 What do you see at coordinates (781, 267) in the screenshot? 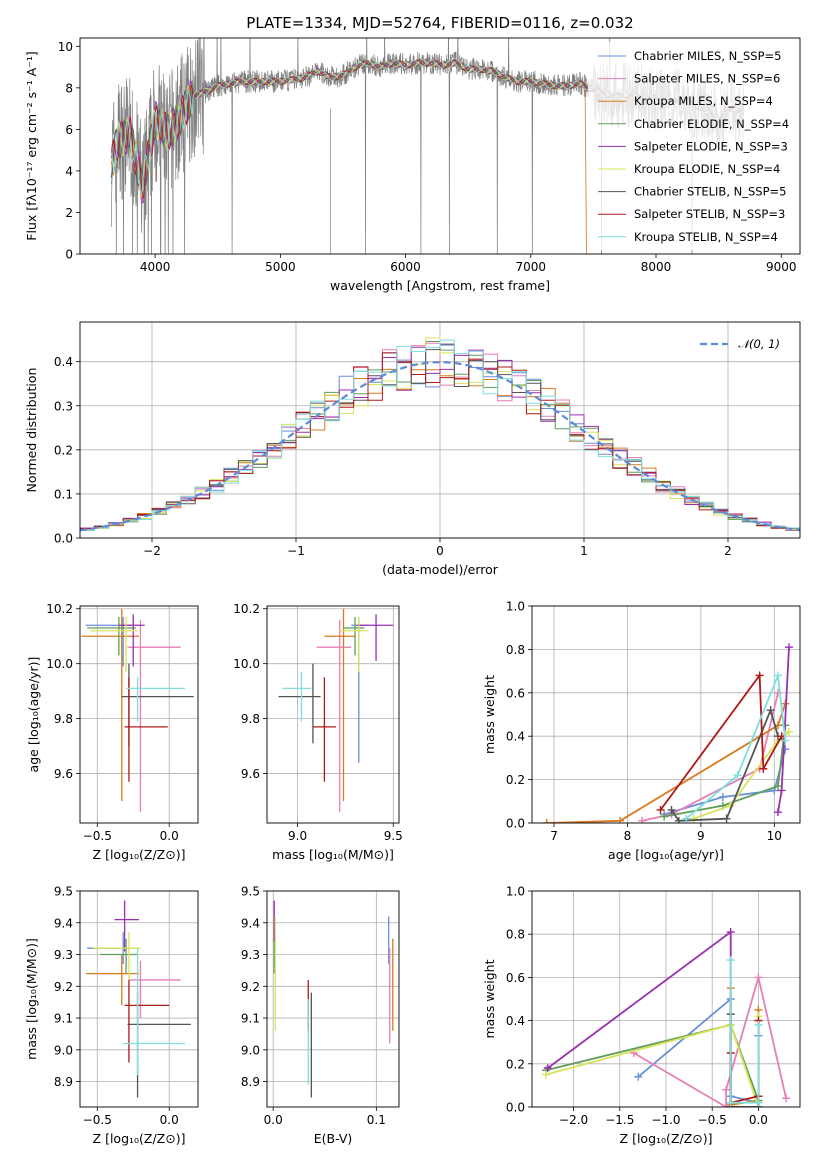
I see `x-tick-label: 9000` at bounding box center [781, 267].